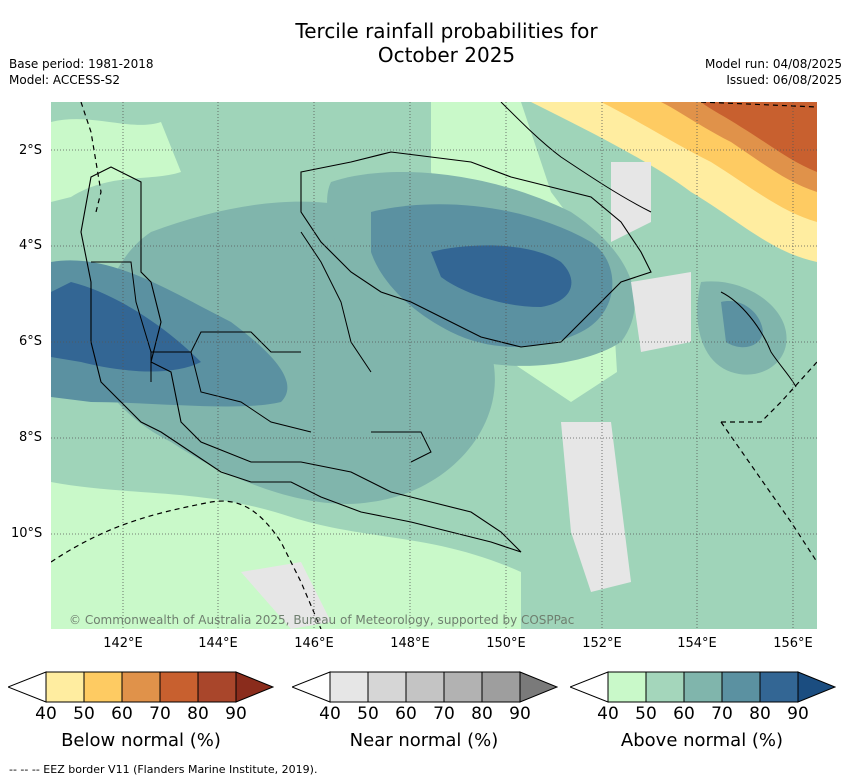 Image resolution: width=850 pixels, height=781 pixels. Describe the element at coordinates (31, 437) in the screenshot. I see `lat-label: 8°S` at that location.